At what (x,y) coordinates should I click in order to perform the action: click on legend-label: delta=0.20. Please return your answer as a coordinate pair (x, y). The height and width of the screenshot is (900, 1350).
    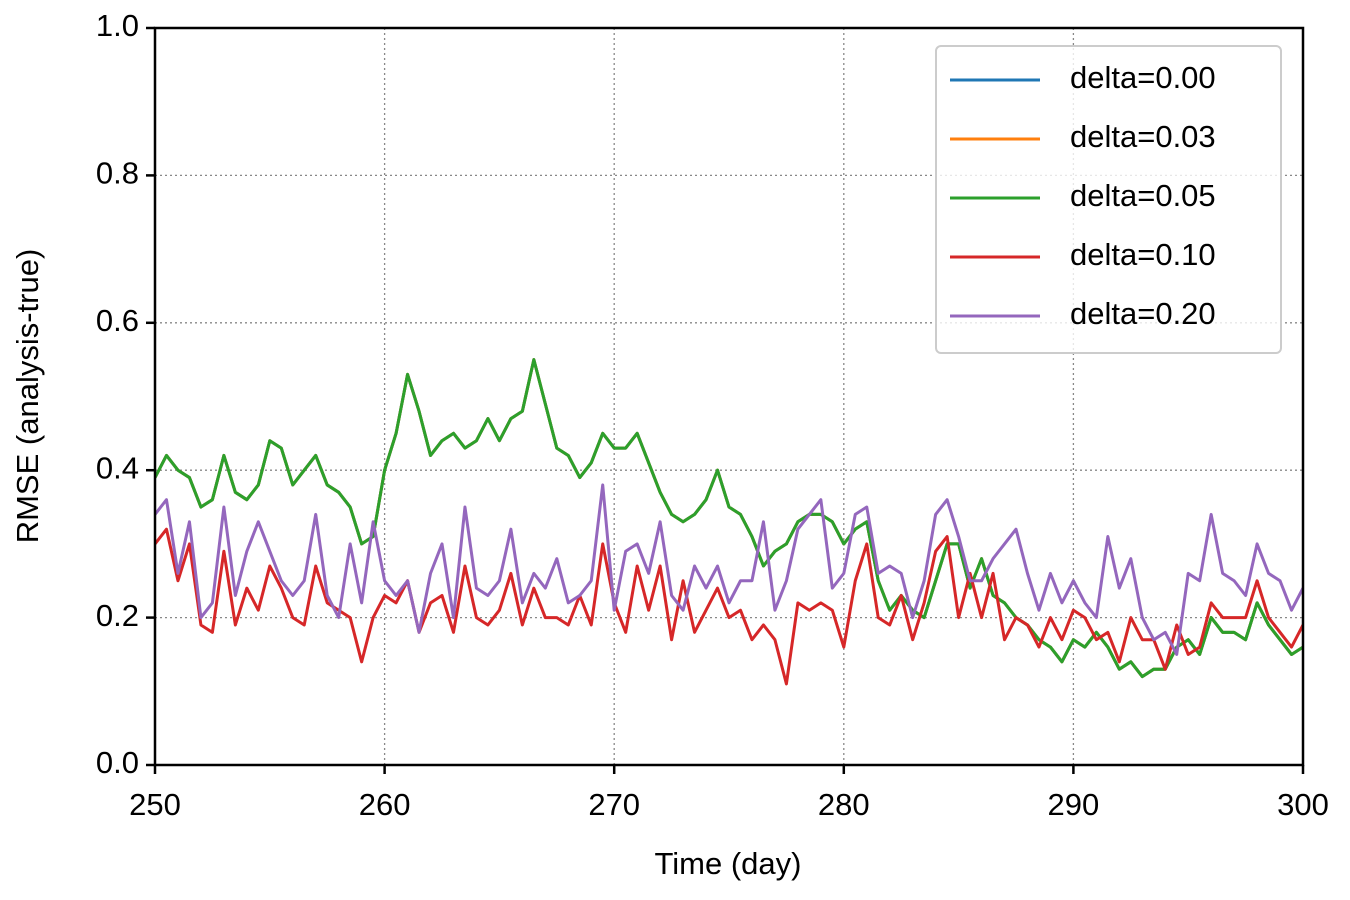
    Looking at the image, I should click on (1143, 313).